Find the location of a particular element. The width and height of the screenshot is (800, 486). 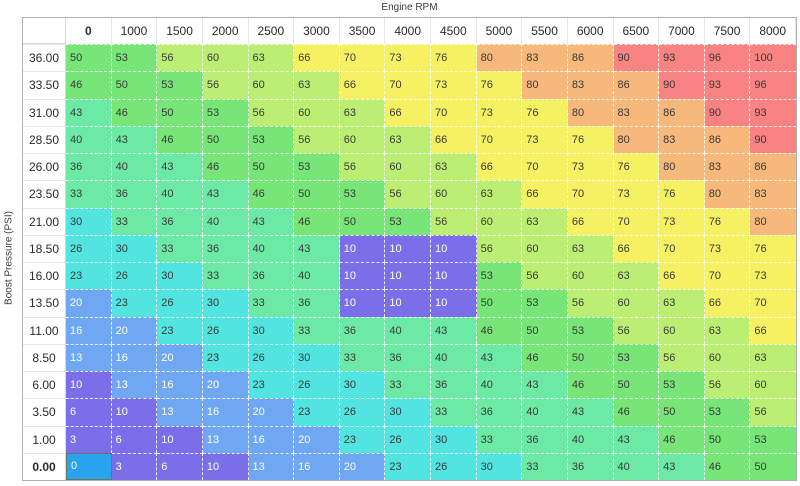

table-cell: 86 is located at coordinates (590, 58).